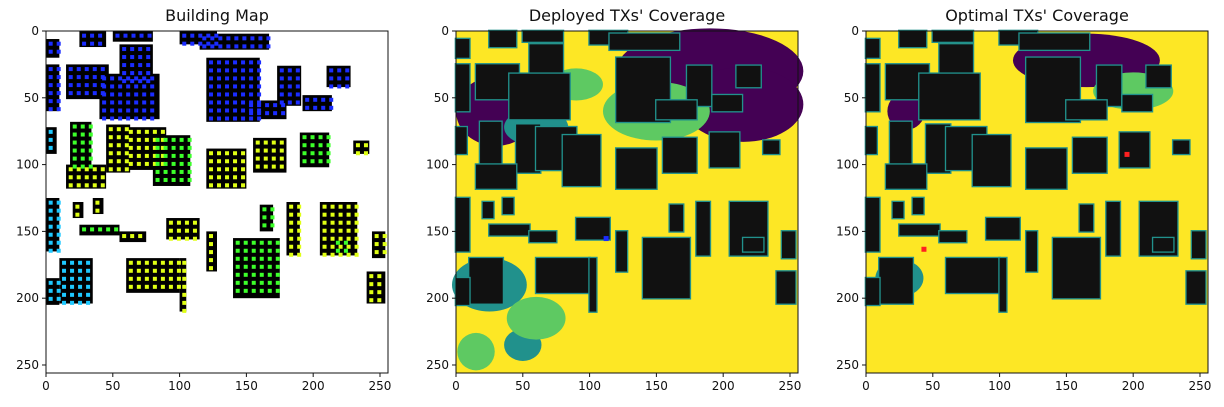 This screenshot has height=407, width=1224. I want to click on x-tick-label: 50, so click(522, 386).